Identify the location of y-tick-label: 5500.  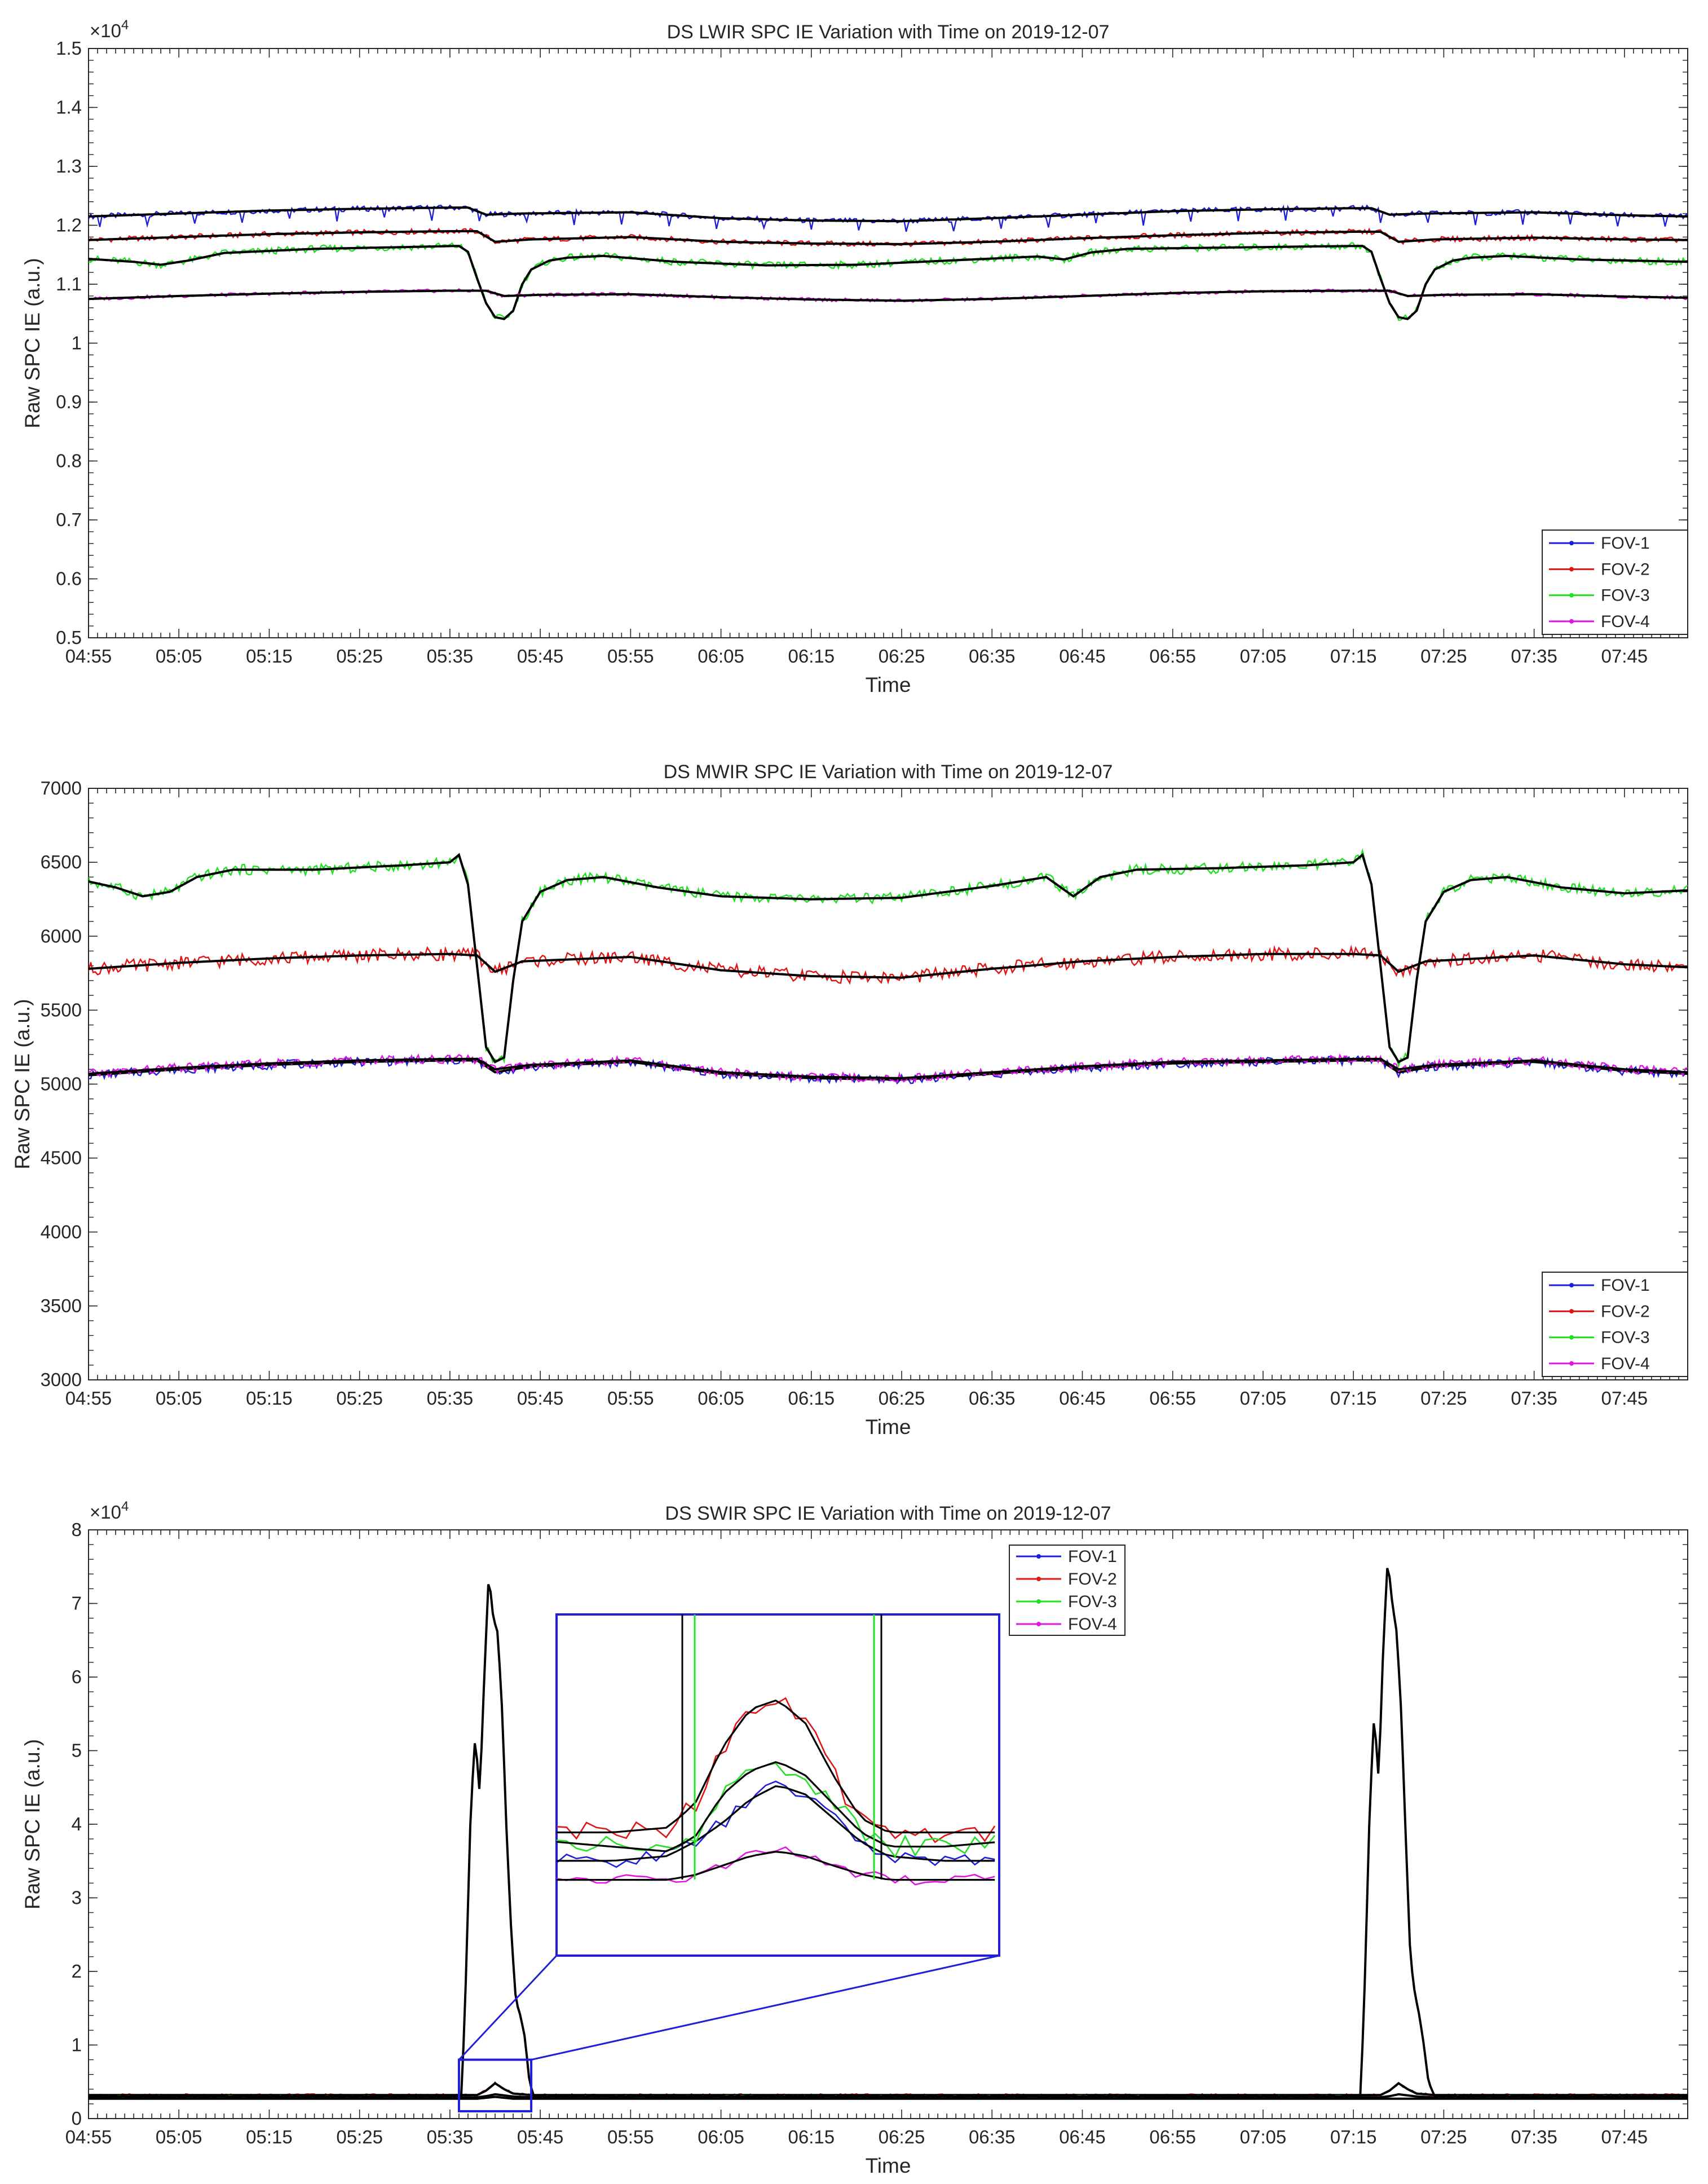
(61, 1009).